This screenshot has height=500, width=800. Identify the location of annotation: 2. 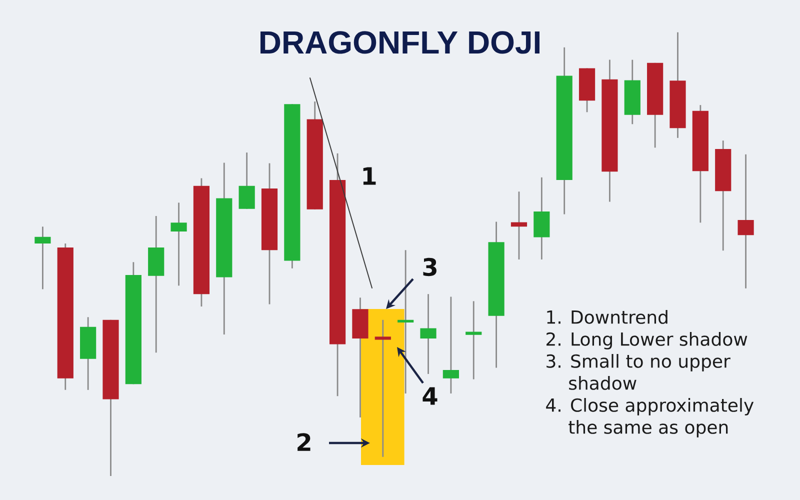
(304, 442).